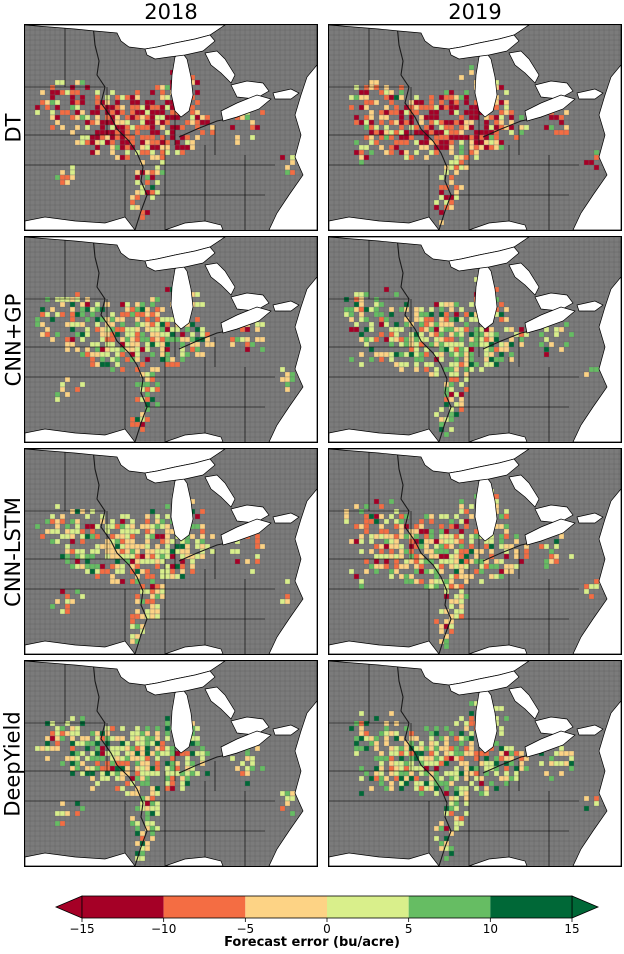 The width and height of the screenshot is (624, 954). Describe the element at coordinates (454, 127) in the screenshot. I see `state-boundaries` at that location.